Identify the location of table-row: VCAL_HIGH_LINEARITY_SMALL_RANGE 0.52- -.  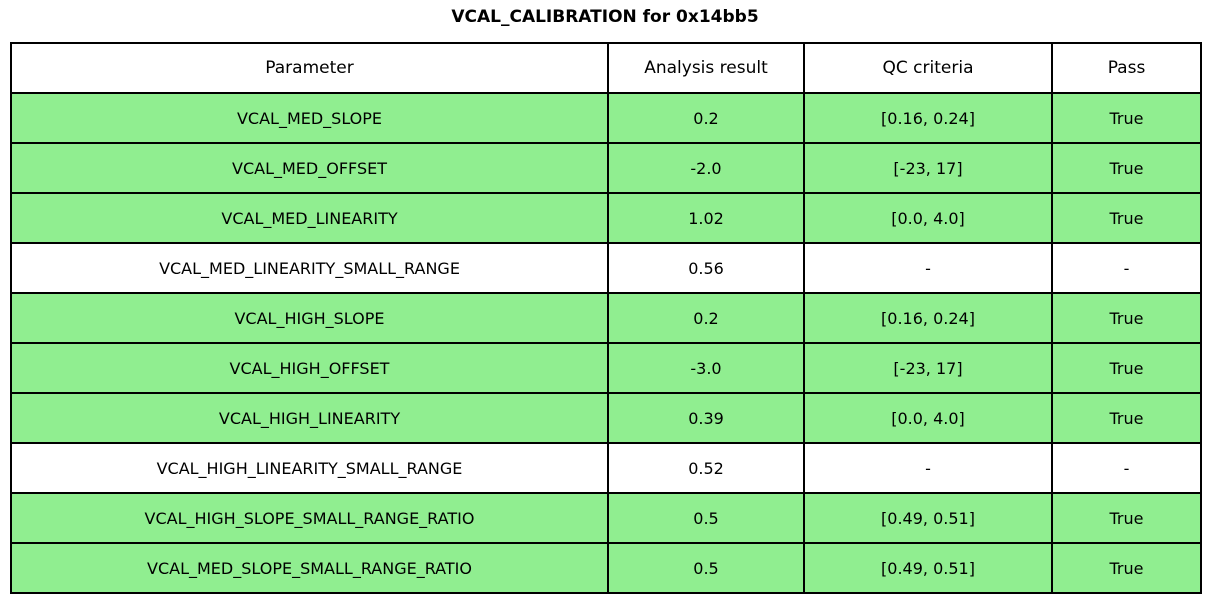
(606, 468).